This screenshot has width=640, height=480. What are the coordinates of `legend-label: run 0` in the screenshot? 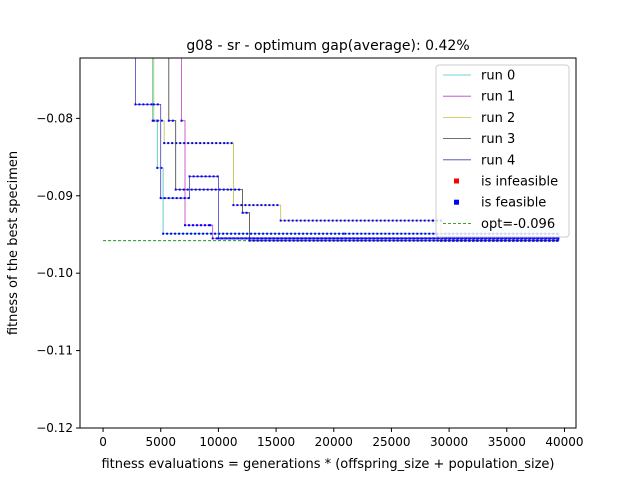 It's located at (498, 76).